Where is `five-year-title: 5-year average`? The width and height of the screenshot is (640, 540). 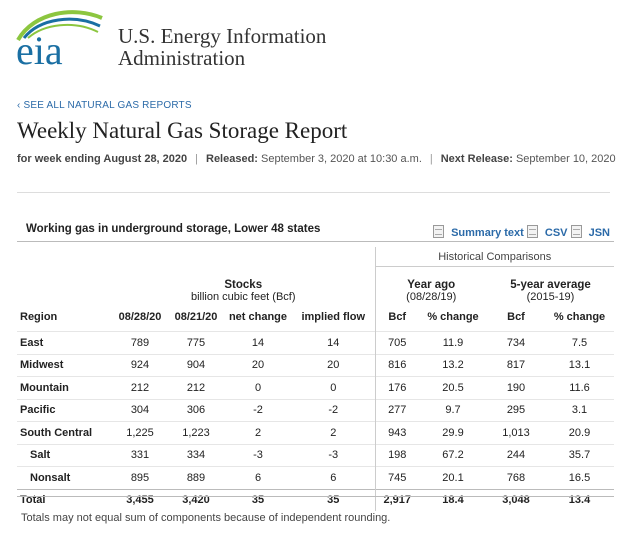 five-year-title: 5-year average is located at coordinates (550, 285).